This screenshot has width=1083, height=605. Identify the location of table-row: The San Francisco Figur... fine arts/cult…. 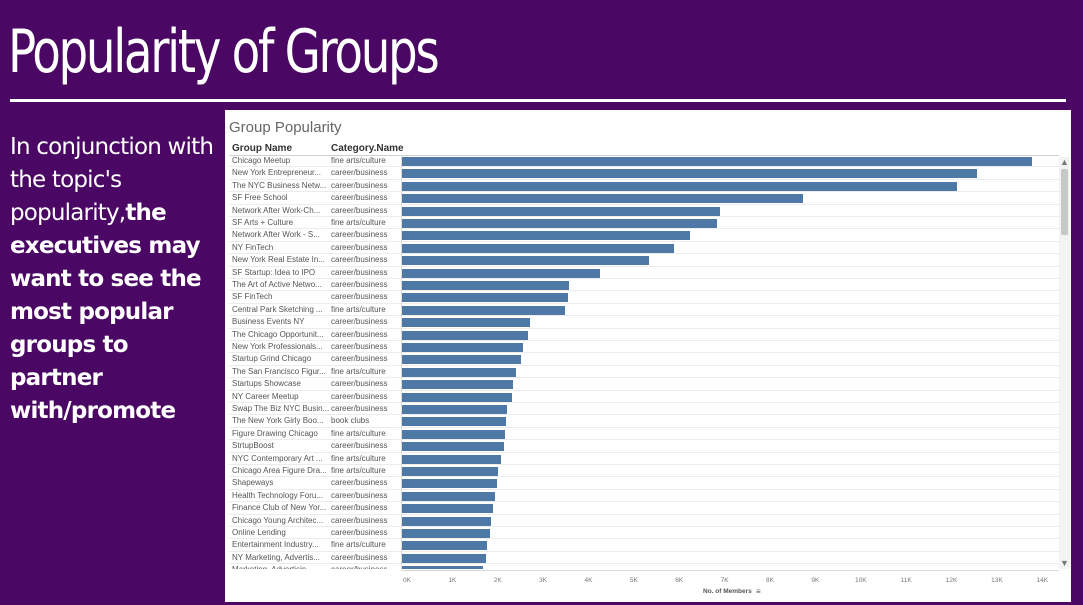
(642, 372).